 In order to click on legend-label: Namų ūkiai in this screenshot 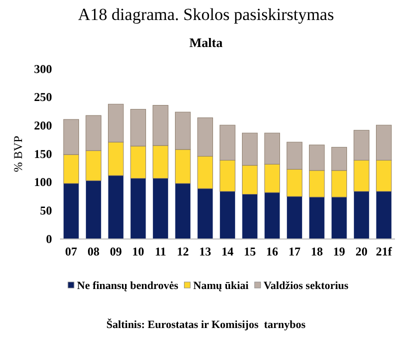, I will do `click(221, 286)`.